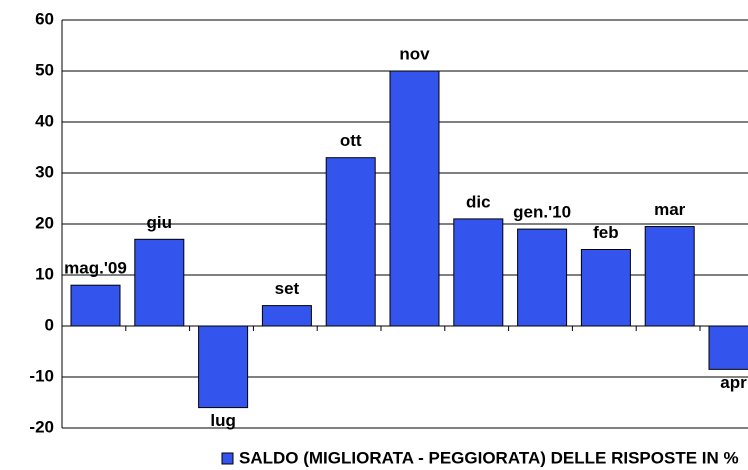  Describe the element at coordinates (41, 426) in the screenshot. I see `y-tick-label: -20` at that location.